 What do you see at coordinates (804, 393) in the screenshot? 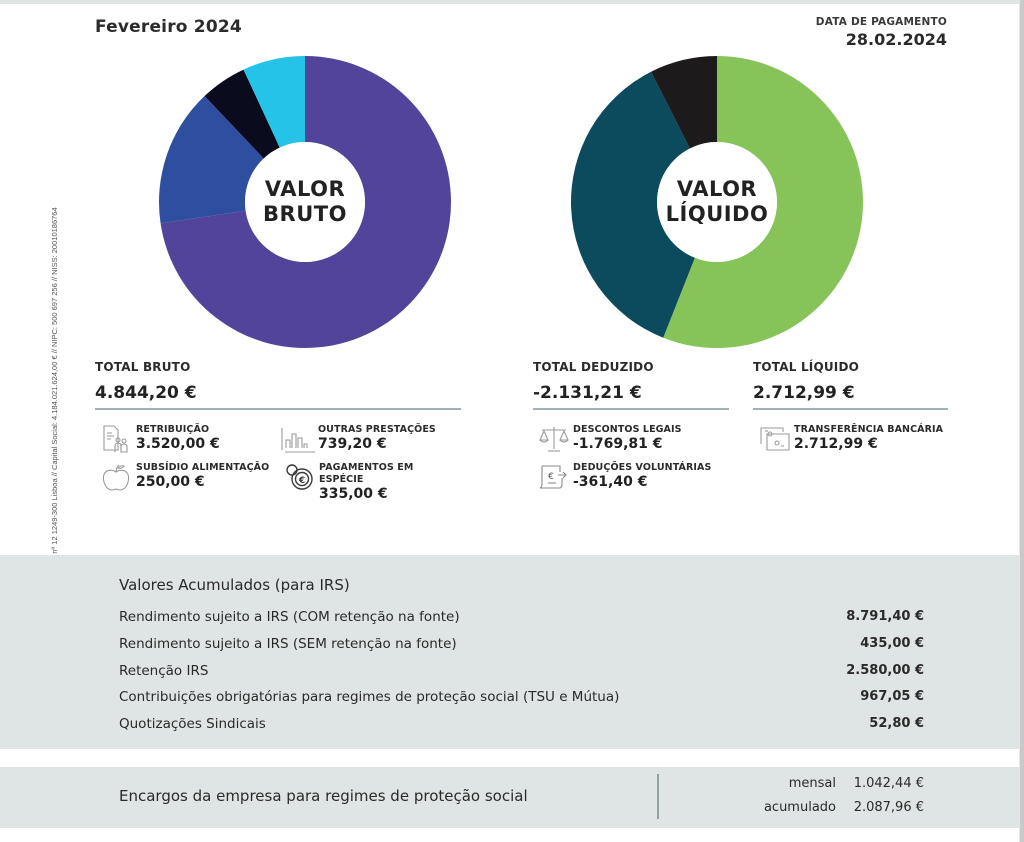
I see `total-net-value: 2.712,99 €` at bounding box center [804, 393].